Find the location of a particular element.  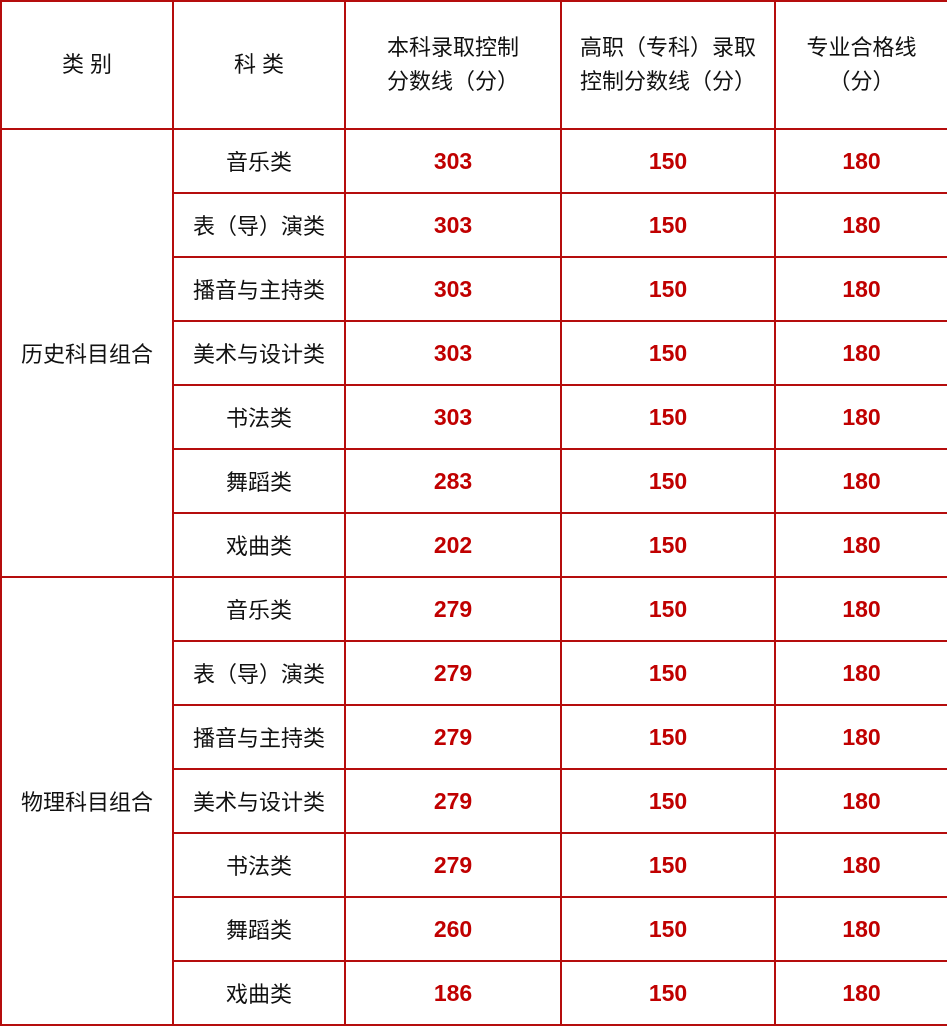

table-row: 美术与设计类 303 150 180 is located at coordinates (474, 353).